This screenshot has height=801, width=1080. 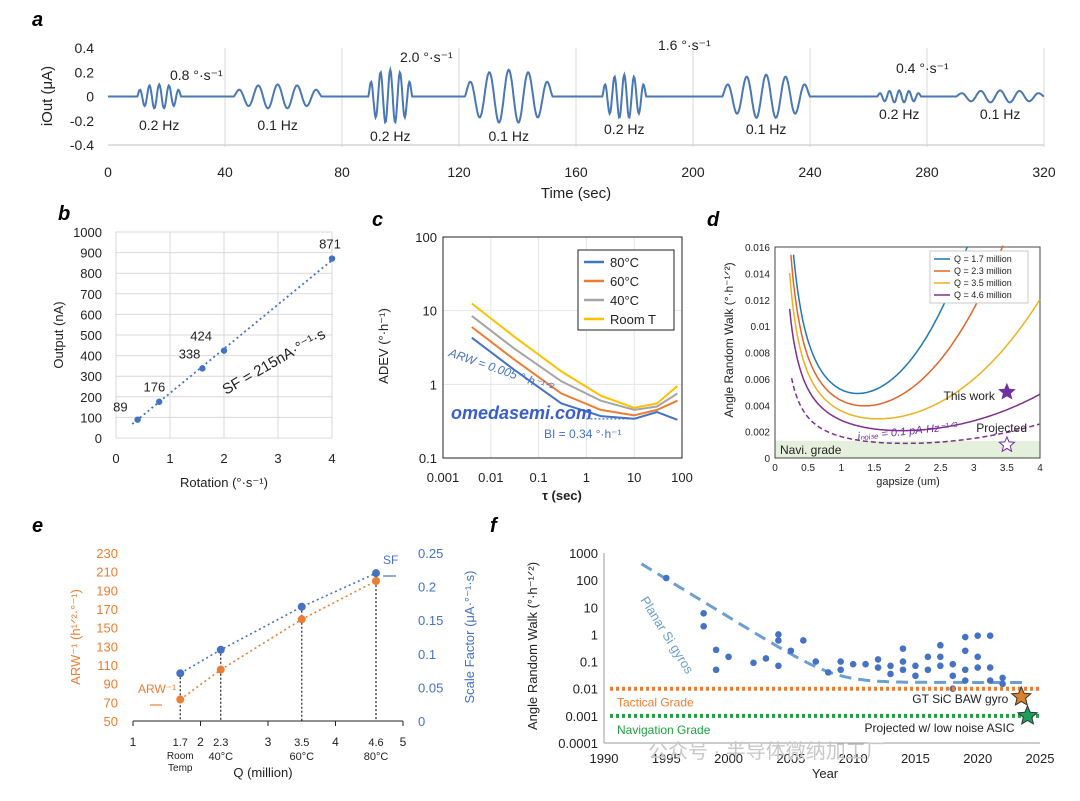 I want to click on e-q-label: 1.7, so click(x=180, y=743).